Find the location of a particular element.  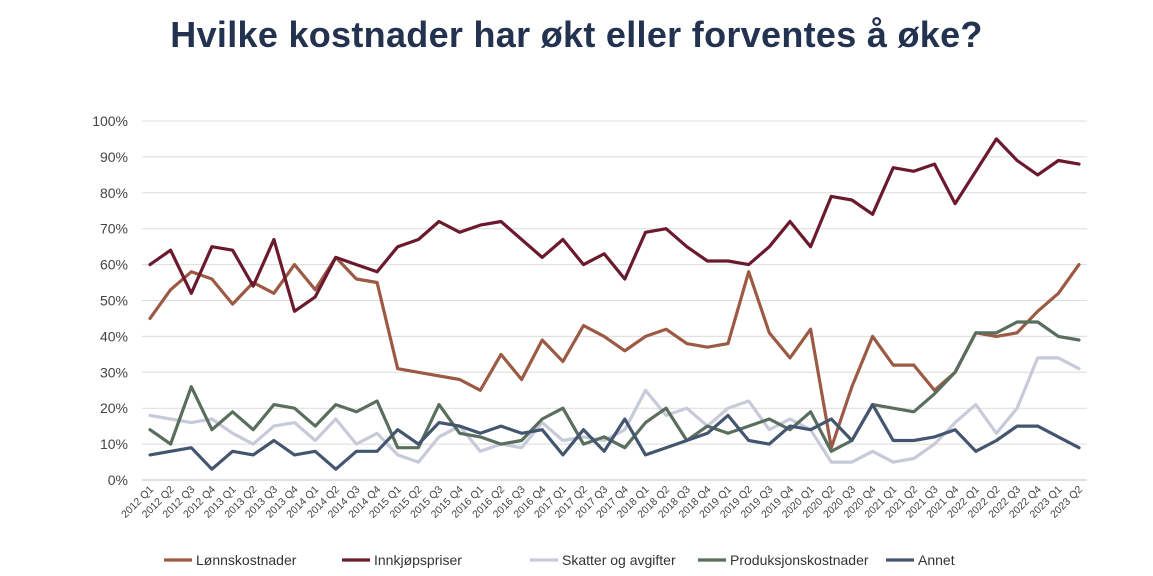

y-tick-label: 10% is located at coordinates (114, 444).